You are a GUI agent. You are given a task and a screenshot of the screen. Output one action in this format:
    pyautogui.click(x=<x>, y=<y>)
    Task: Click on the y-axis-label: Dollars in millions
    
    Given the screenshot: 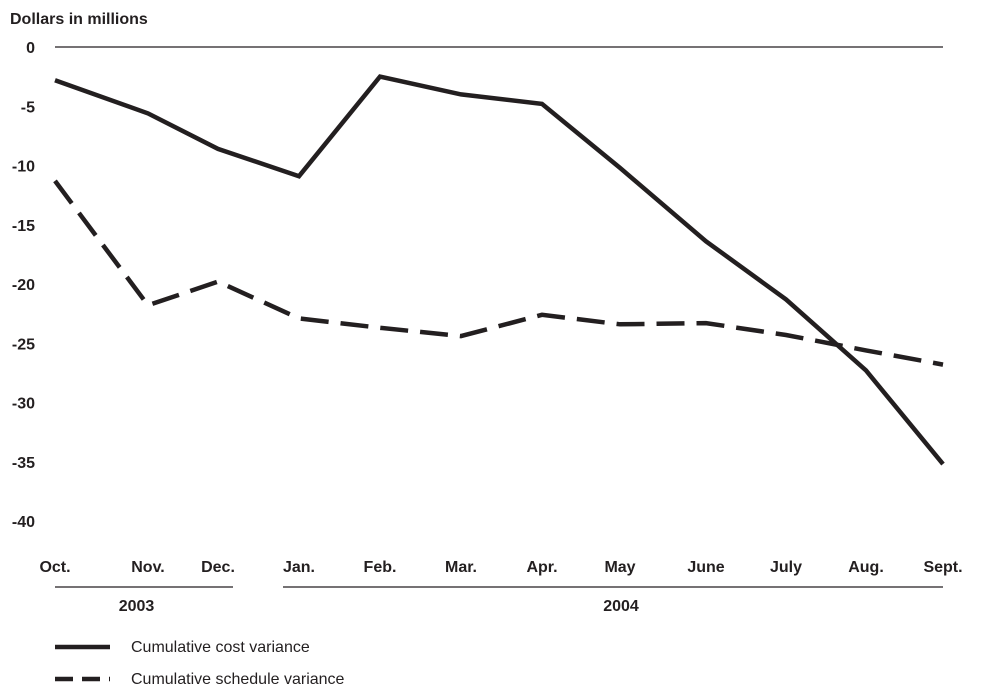 What is the action you would take?
    pyautogui.click(x=79, y=19)
    